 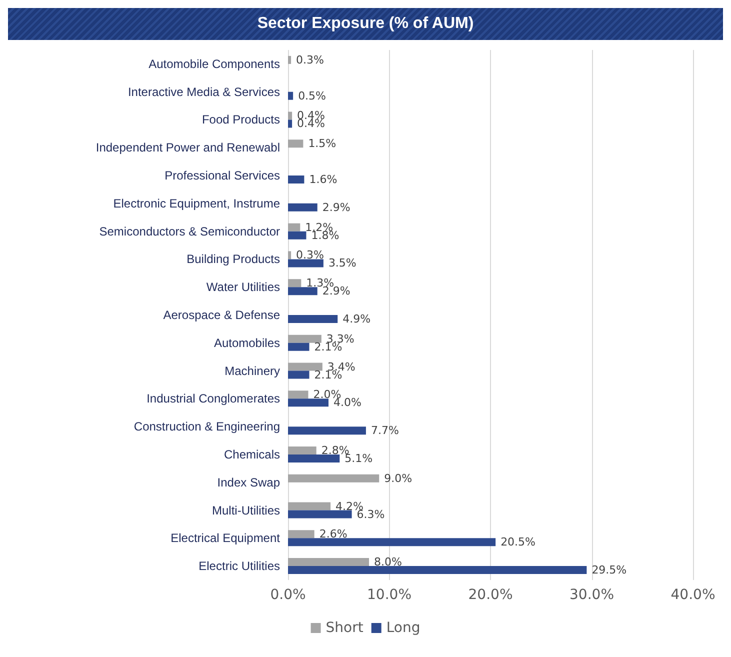 What do you see at coordinates (693, 595) in the screenshot?
I see `x-tick-label: 40.0%` at bounding box center [693, 595].